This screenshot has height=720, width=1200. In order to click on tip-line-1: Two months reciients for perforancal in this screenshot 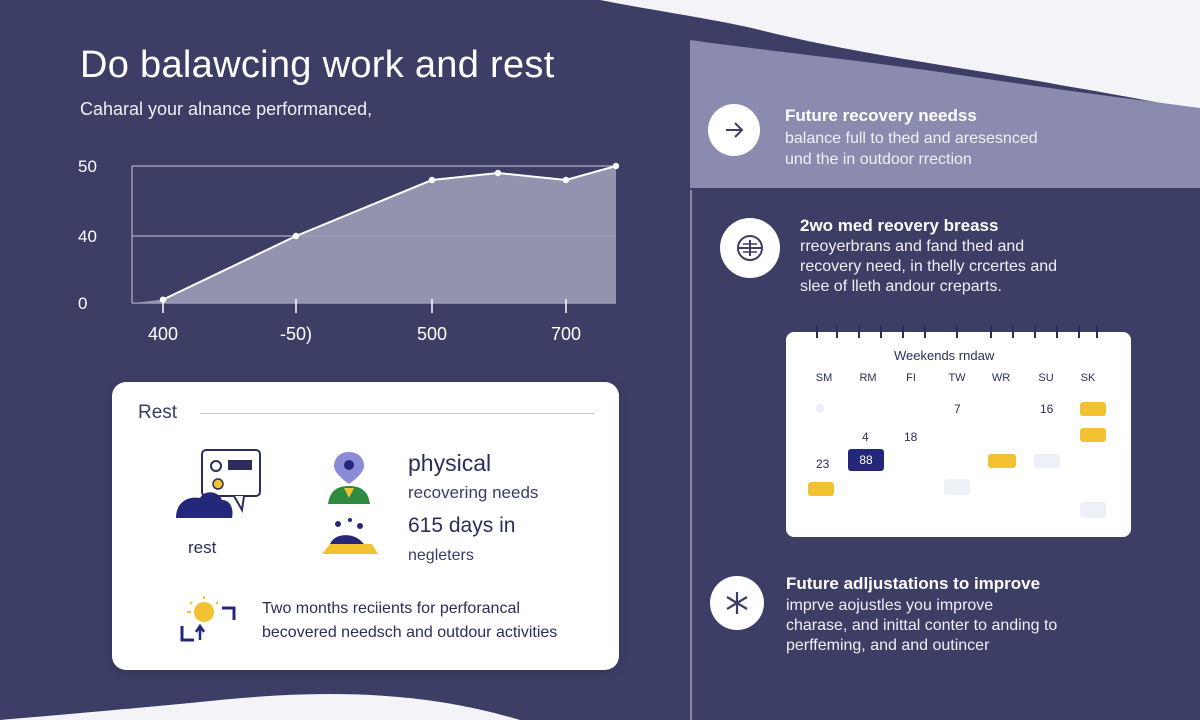, I will do `click(391, 608)`.